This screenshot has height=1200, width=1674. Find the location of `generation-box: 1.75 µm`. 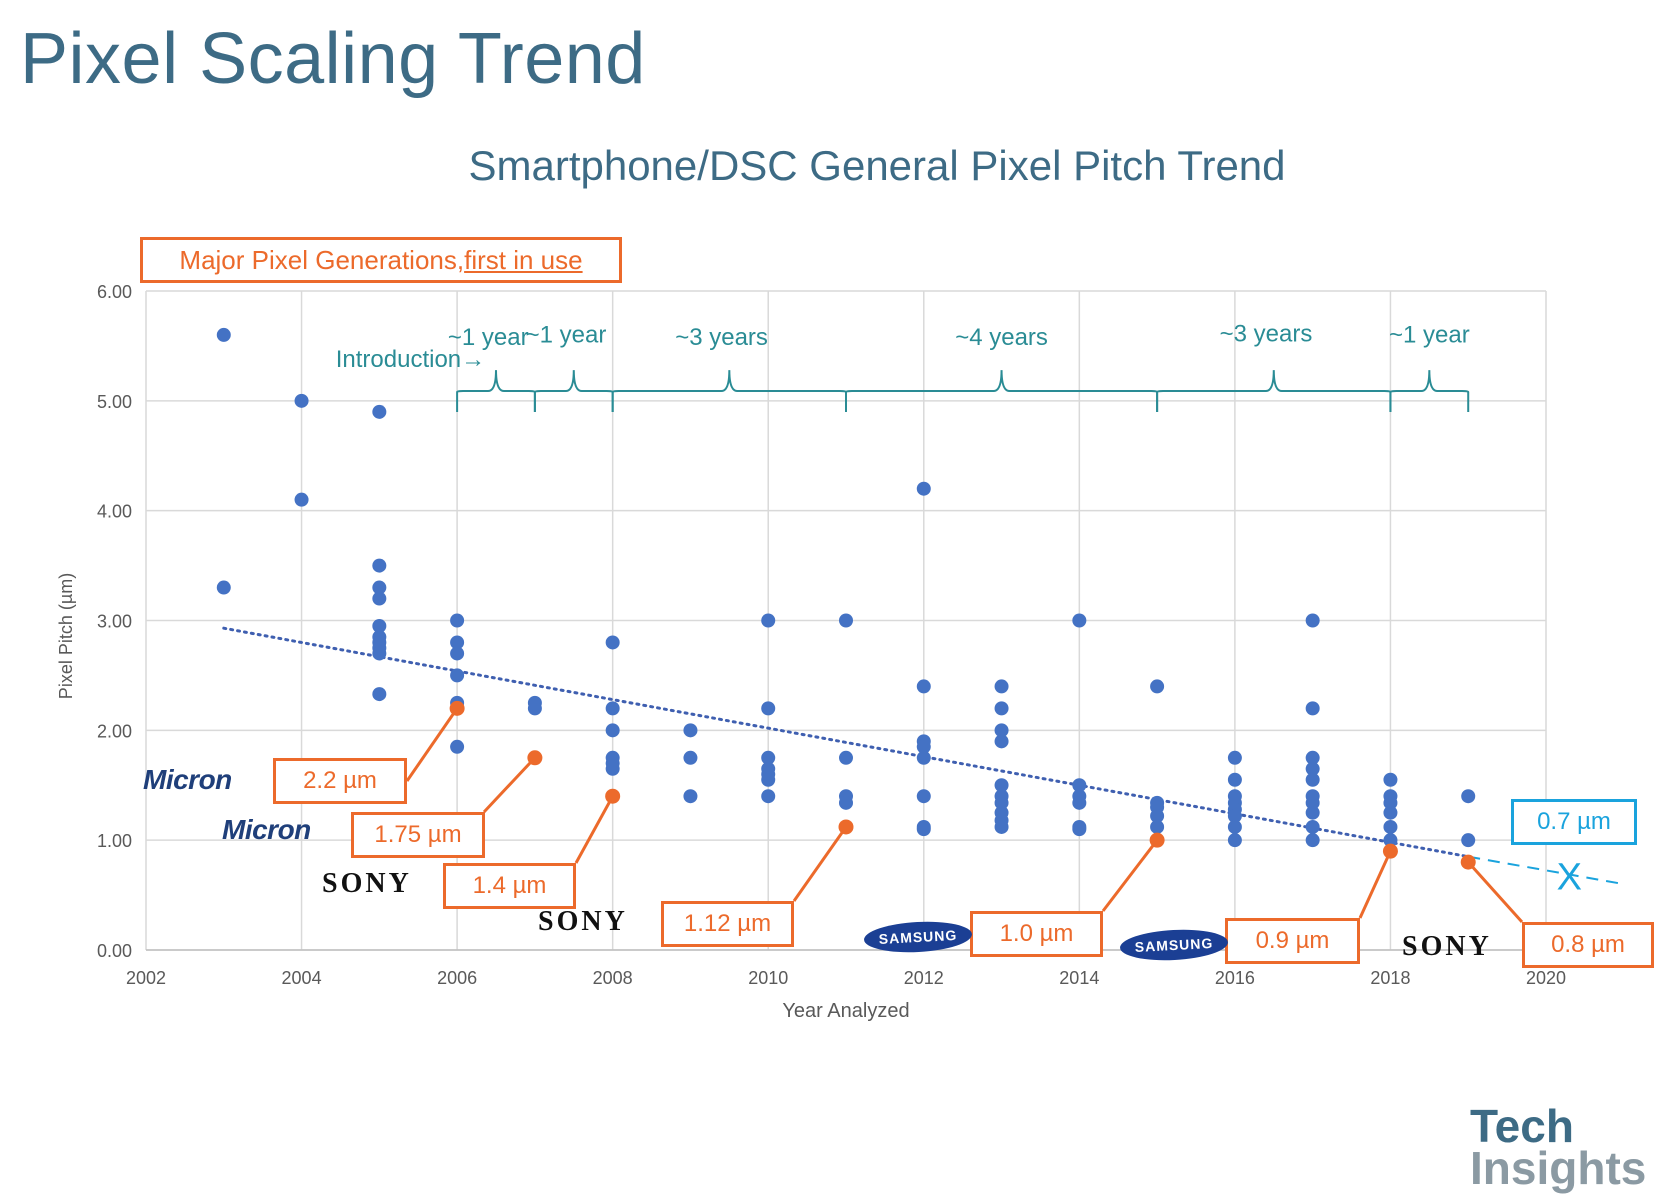

generation-box: 1.75 µm is located at coordinates (418, 835).